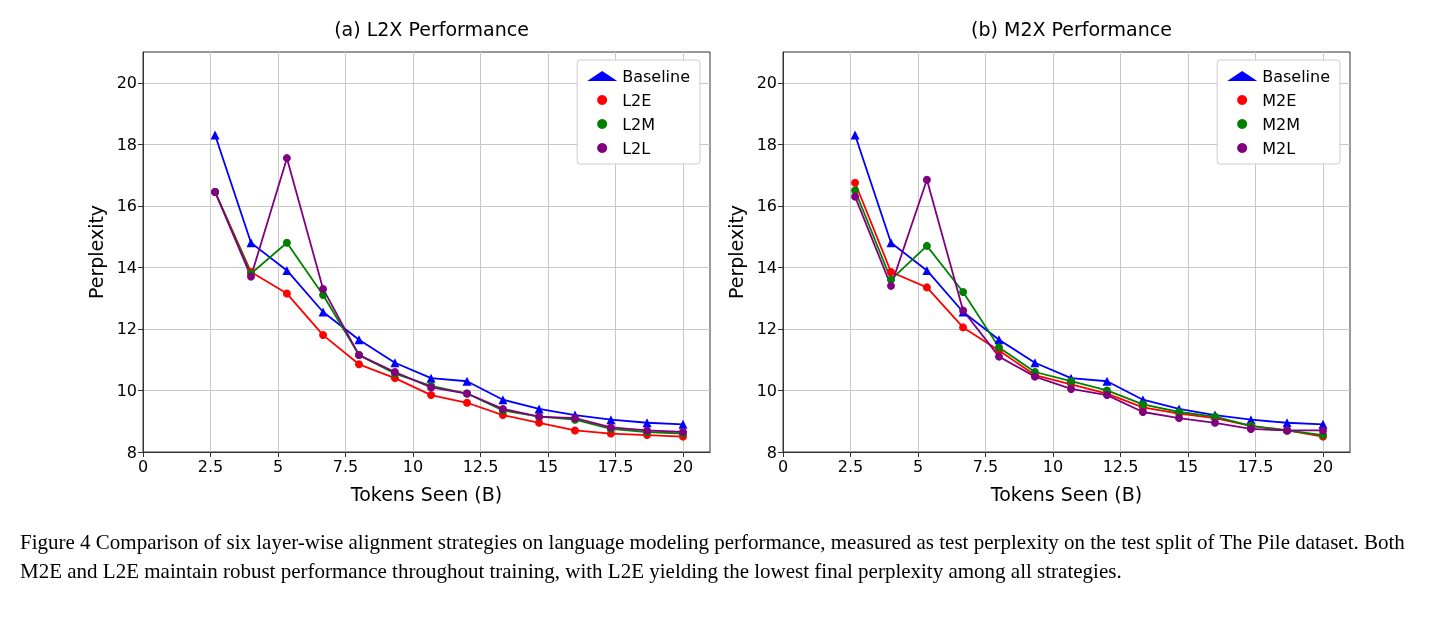 Image resolution: width=1447 pixels, height=641 pixels. I want to click on legend-label: L2M, so click(639, 124).